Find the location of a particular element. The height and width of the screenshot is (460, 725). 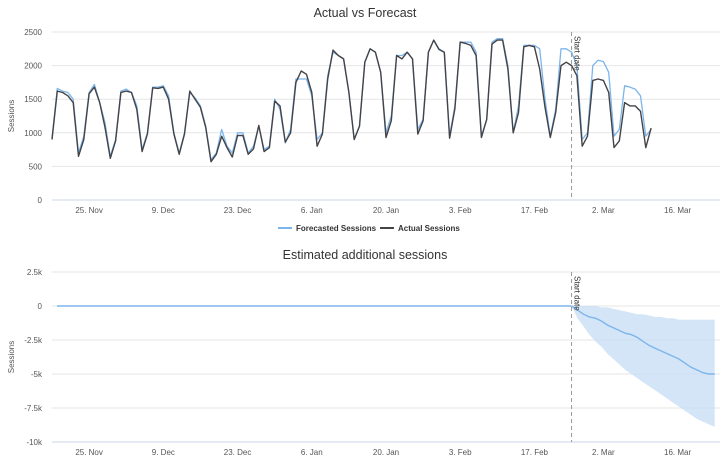

legend-item-actual: Actual Sessions is located at coordinates (420, 228).